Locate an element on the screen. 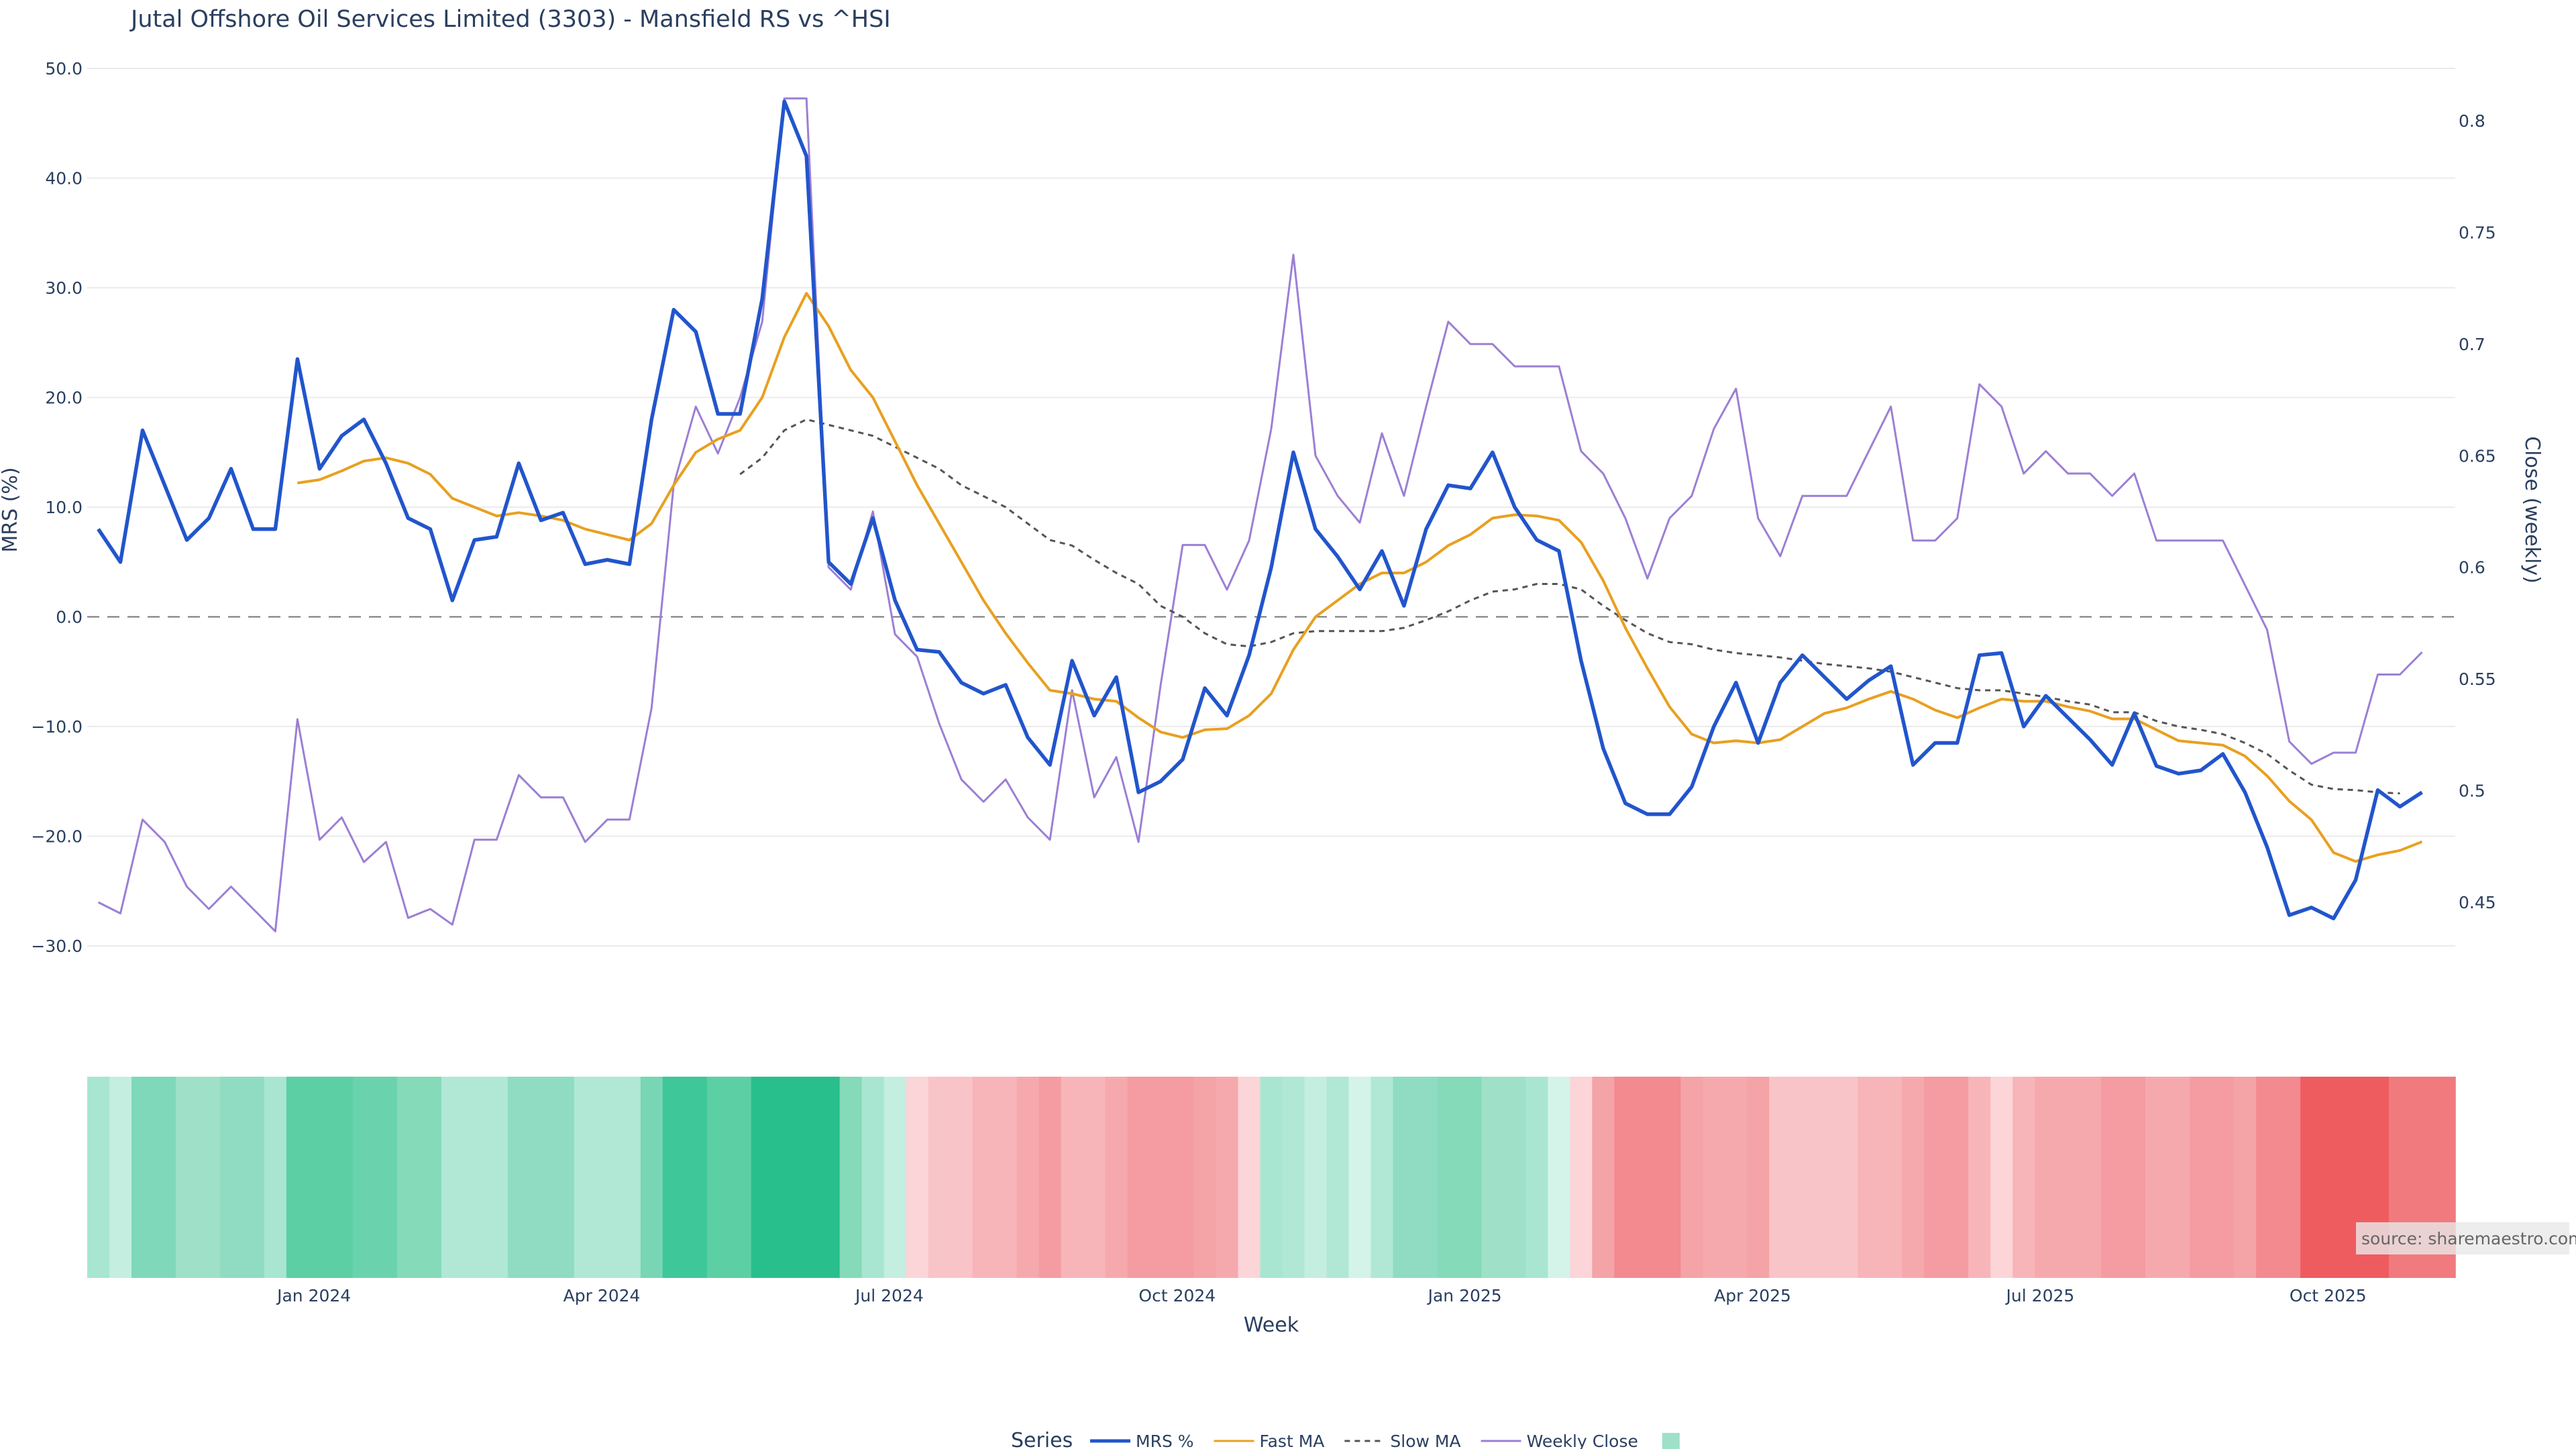  y2-tick-label: 0.65 is located at coordinates (2477, 456).